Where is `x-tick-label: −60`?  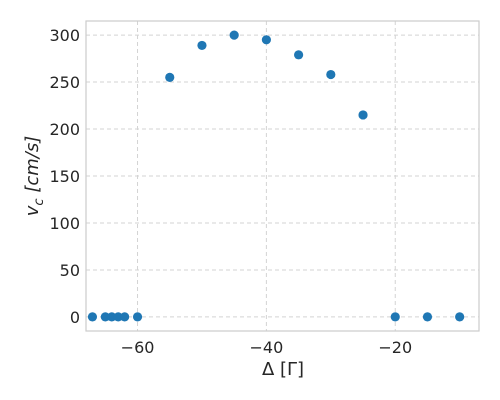
x-tick-label: −60 is located at coordinates (138, 347).